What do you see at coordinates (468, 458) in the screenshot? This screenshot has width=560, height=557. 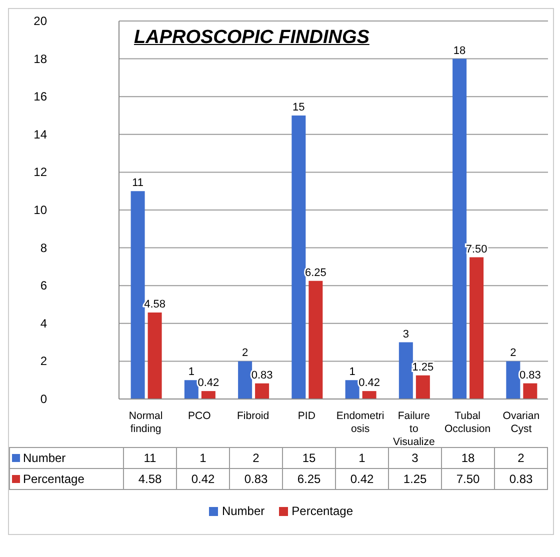 I see `data-label: 18` at bounding box center [468, 458].